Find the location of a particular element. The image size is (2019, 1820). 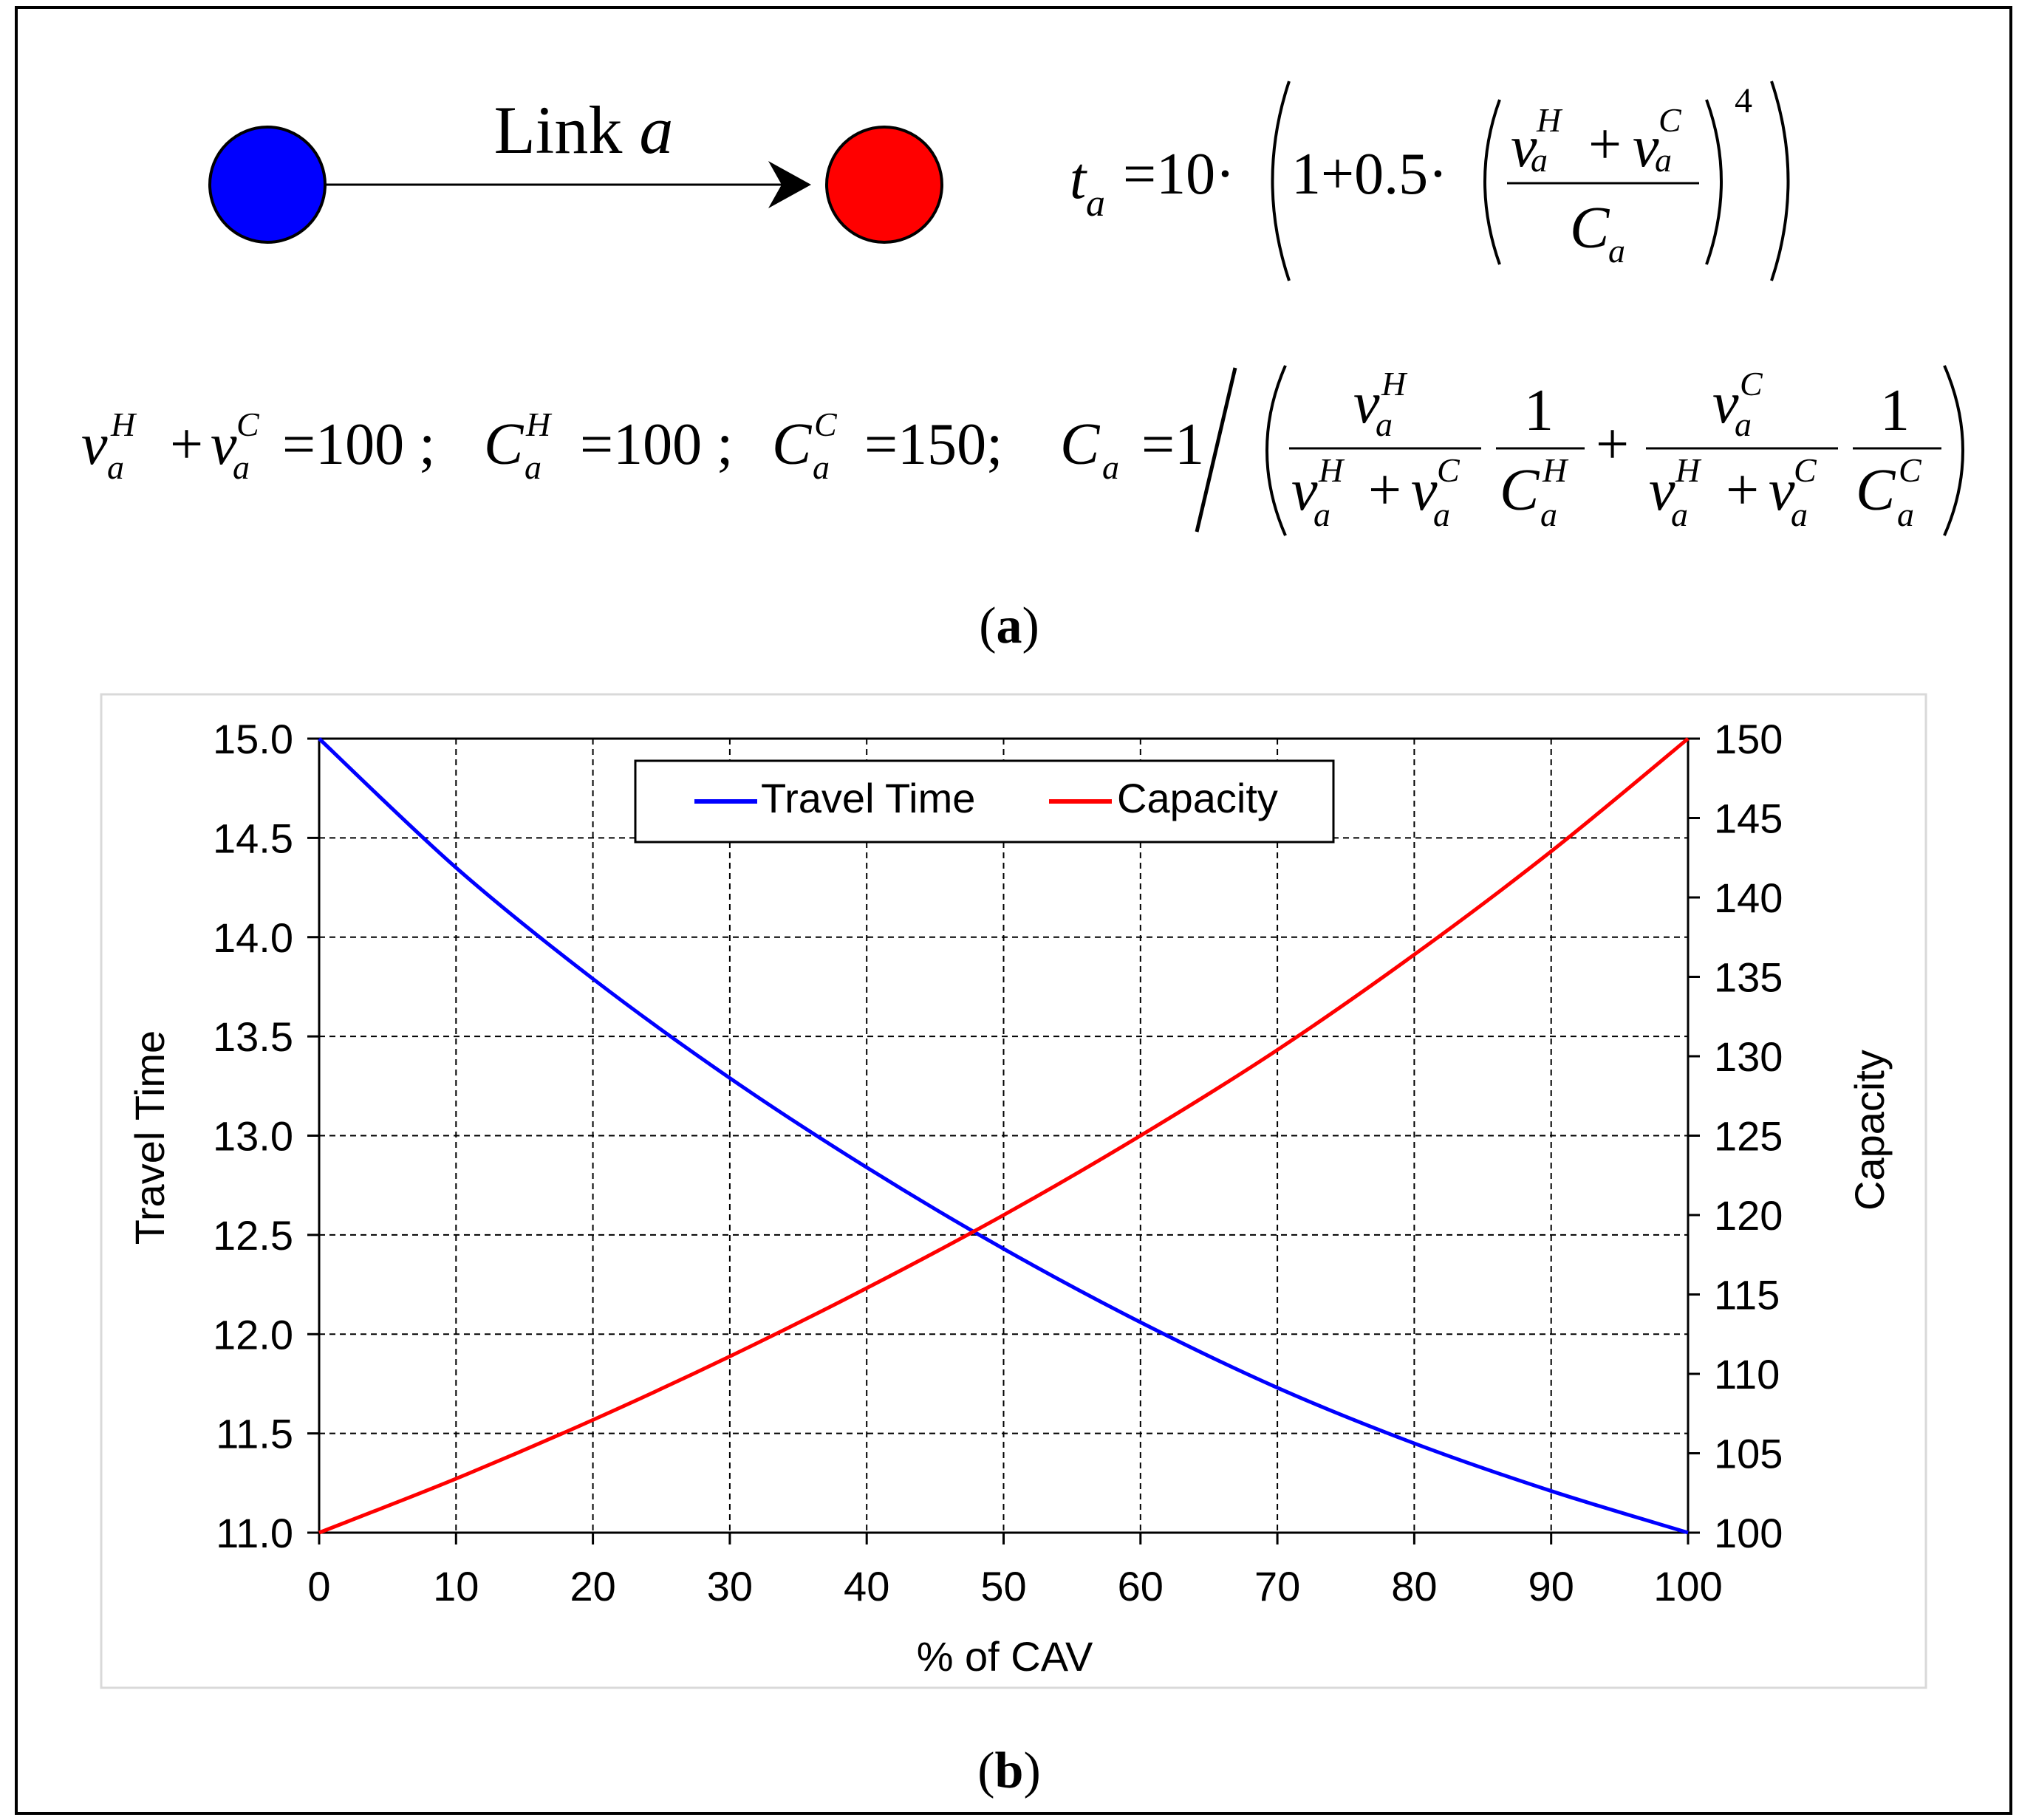

t1-one: 1 is located at coordinates (1539, 411).